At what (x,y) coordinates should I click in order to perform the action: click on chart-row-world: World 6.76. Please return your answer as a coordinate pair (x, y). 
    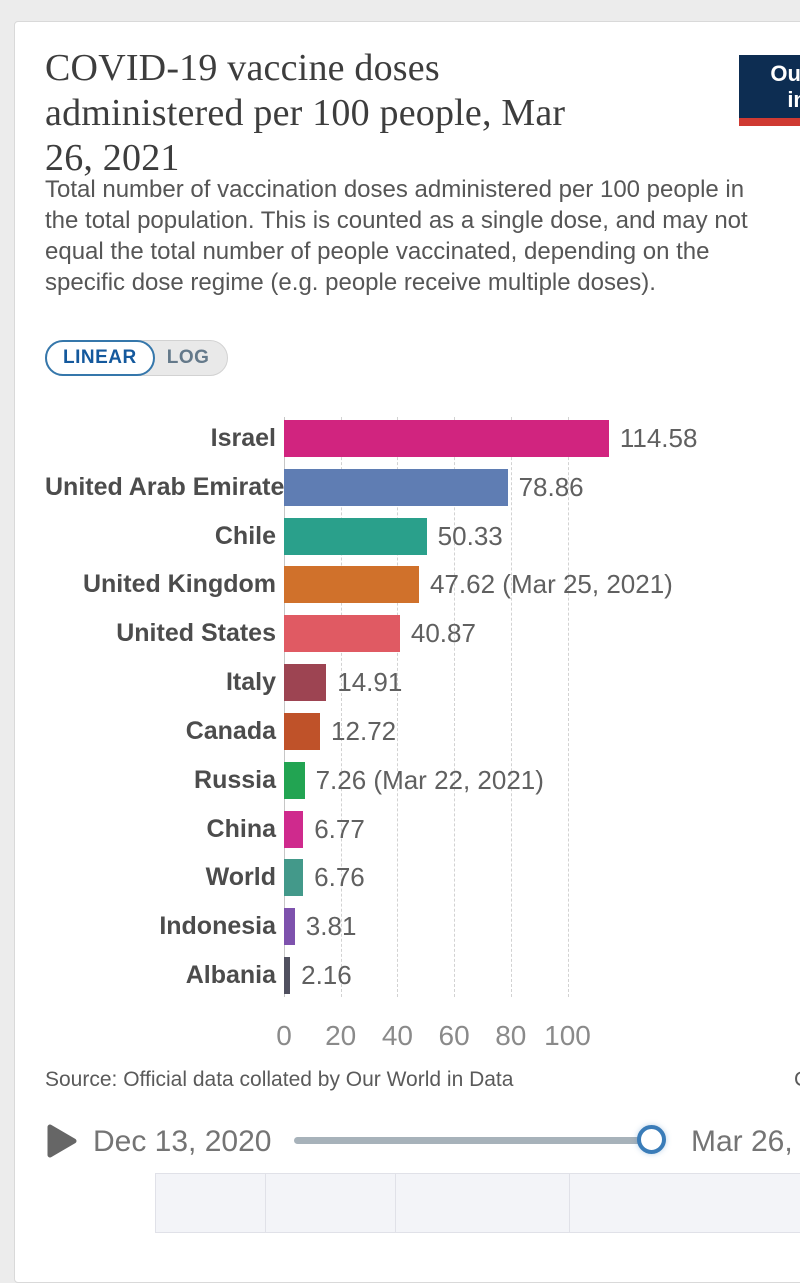
    Looking at the image, I should click on (422, 877).